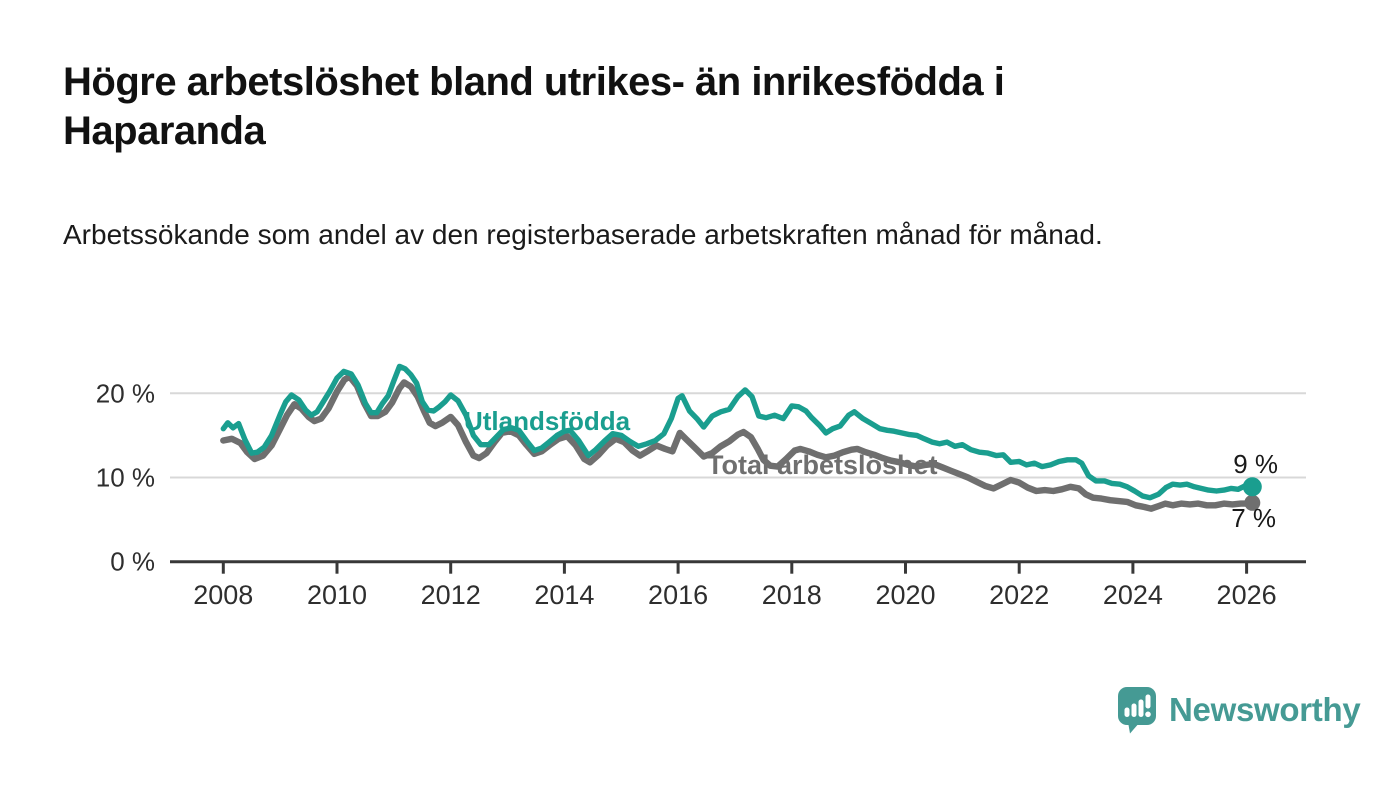 Image resolution: width=1400 pixels, height=794 pixels. Describe the element at coordinates (822, 465) in the screenshot. I see `series-label-total-arbetsloshet: Total arbetslöshet` at that location.